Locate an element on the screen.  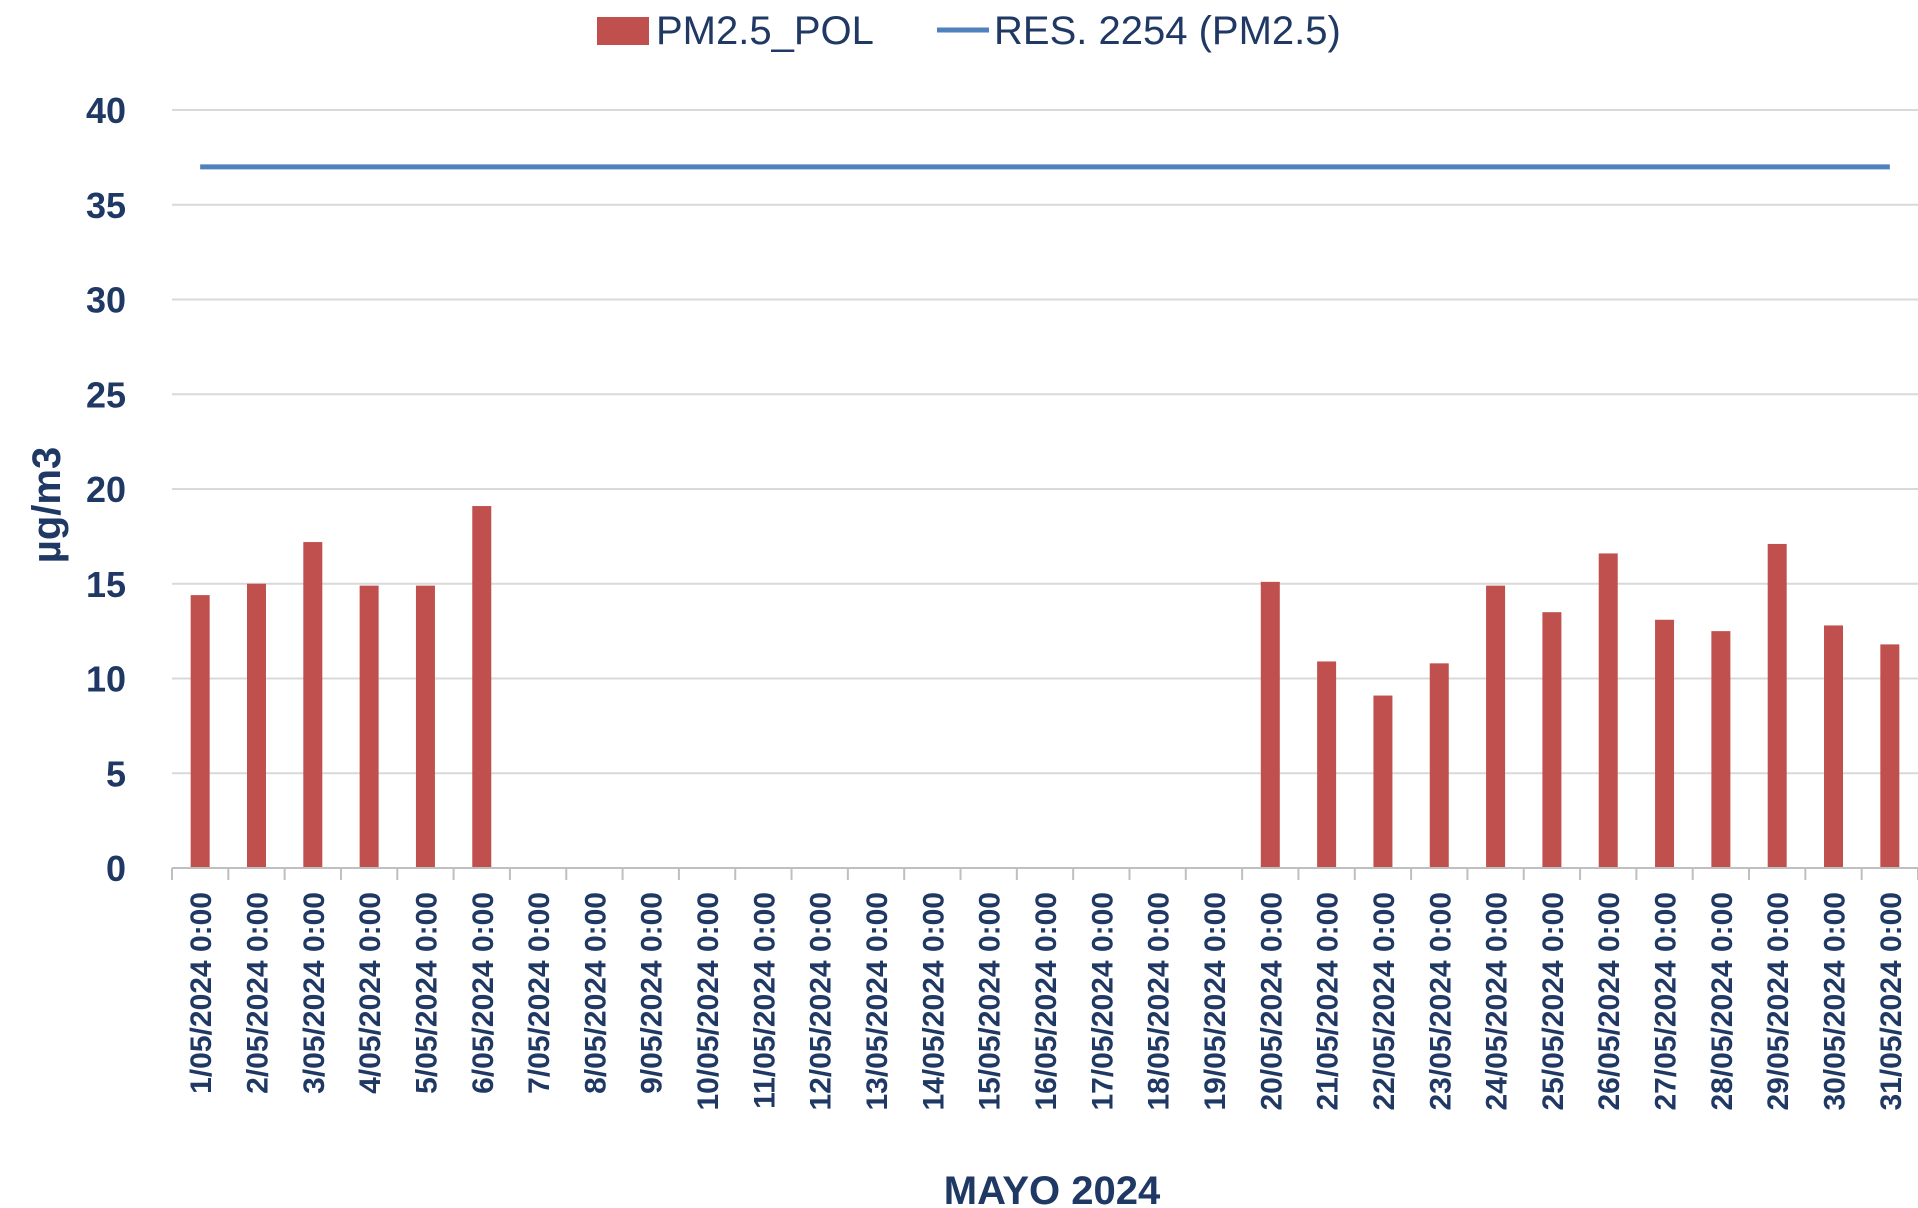
x-tick-label: 1/05/2024 0:00 is located at coordinates (201, 993).